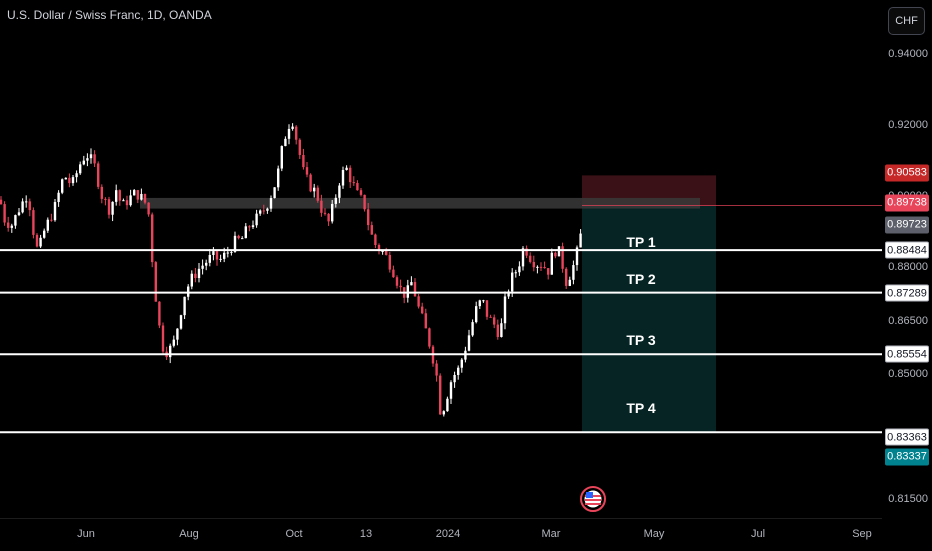  Describe the element at coordinates (649, 319) in the screenshot. I see `take-profit-zone` at that location.